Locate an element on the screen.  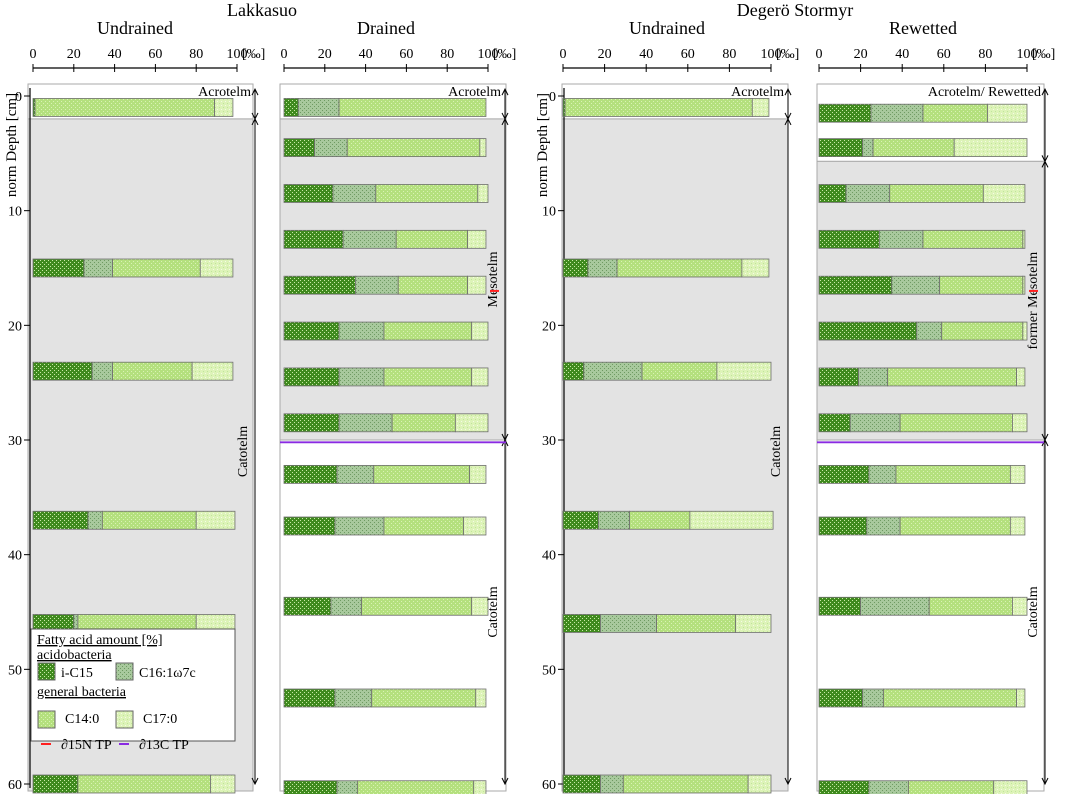
zone-label: former Mesotelm is located at coordinates (1033, 301).